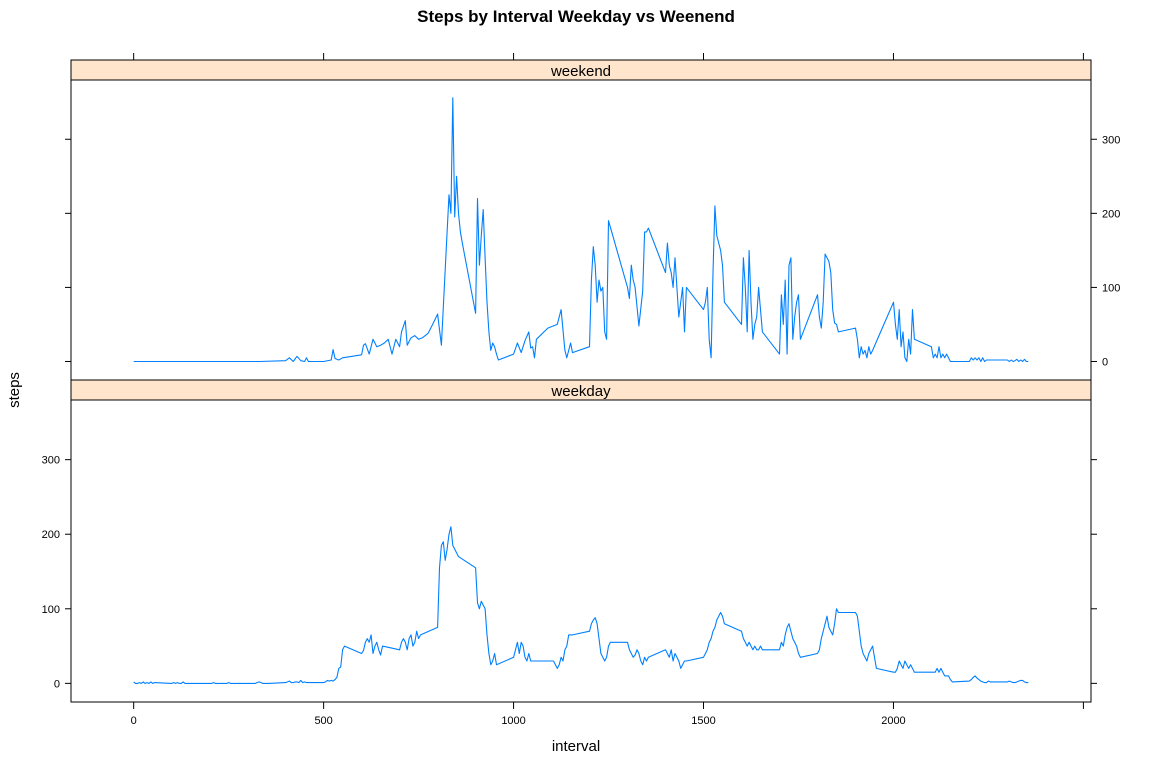 The image size is (1152, 768). I want to click on x-tick-label: 1000, so click(513, 721).